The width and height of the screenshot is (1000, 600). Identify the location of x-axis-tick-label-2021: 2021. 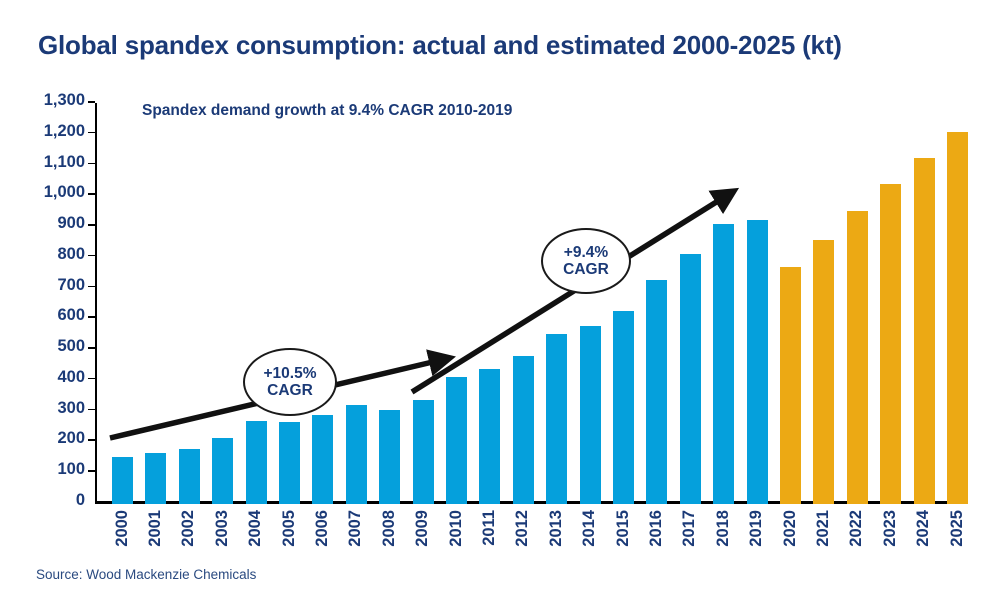
(822, 528).